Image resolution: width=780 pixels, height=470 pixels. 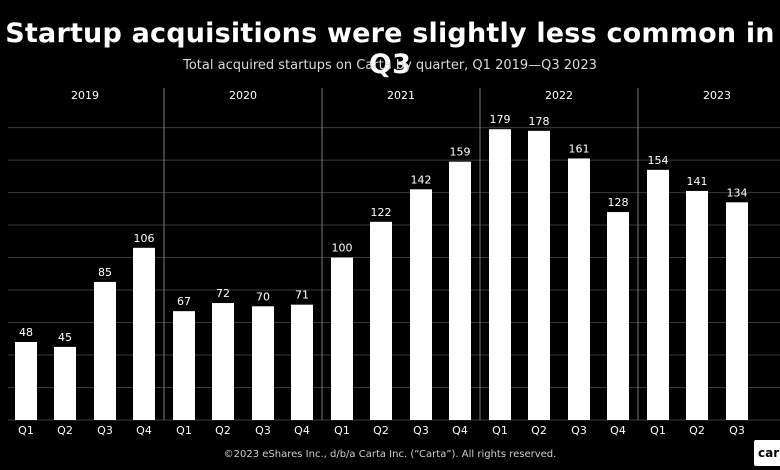 I want to click on data-label: 134, so click(x=737, y=192).